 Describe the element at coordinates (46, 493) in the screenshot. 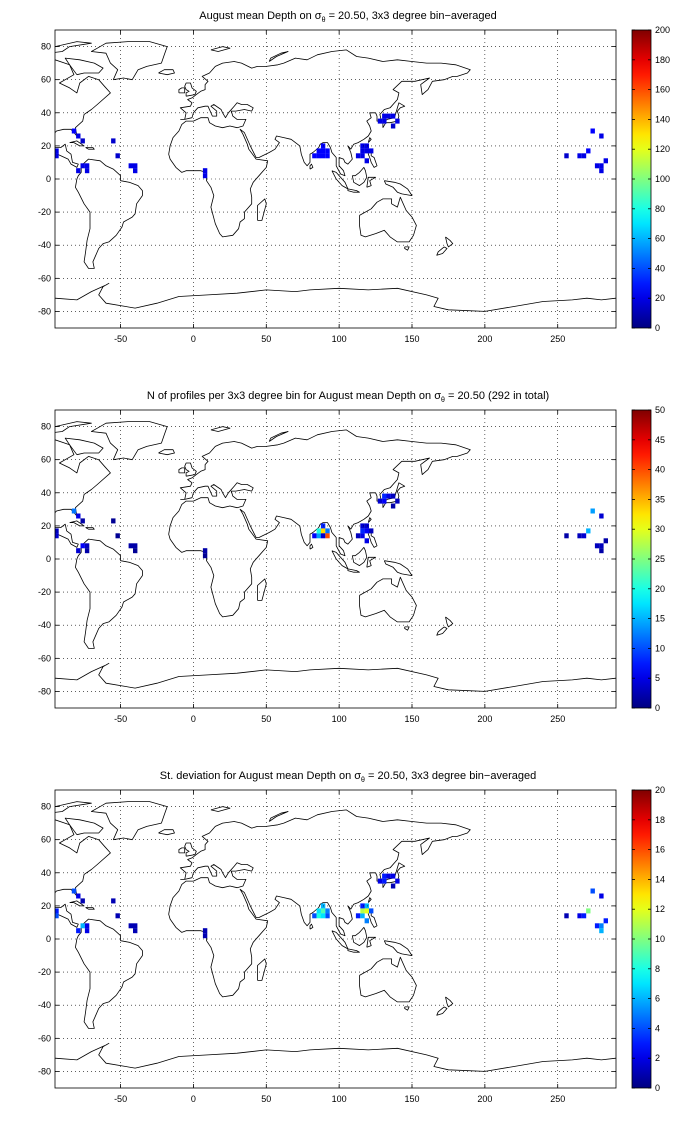

I see `y-tick-label: 40` at that location.